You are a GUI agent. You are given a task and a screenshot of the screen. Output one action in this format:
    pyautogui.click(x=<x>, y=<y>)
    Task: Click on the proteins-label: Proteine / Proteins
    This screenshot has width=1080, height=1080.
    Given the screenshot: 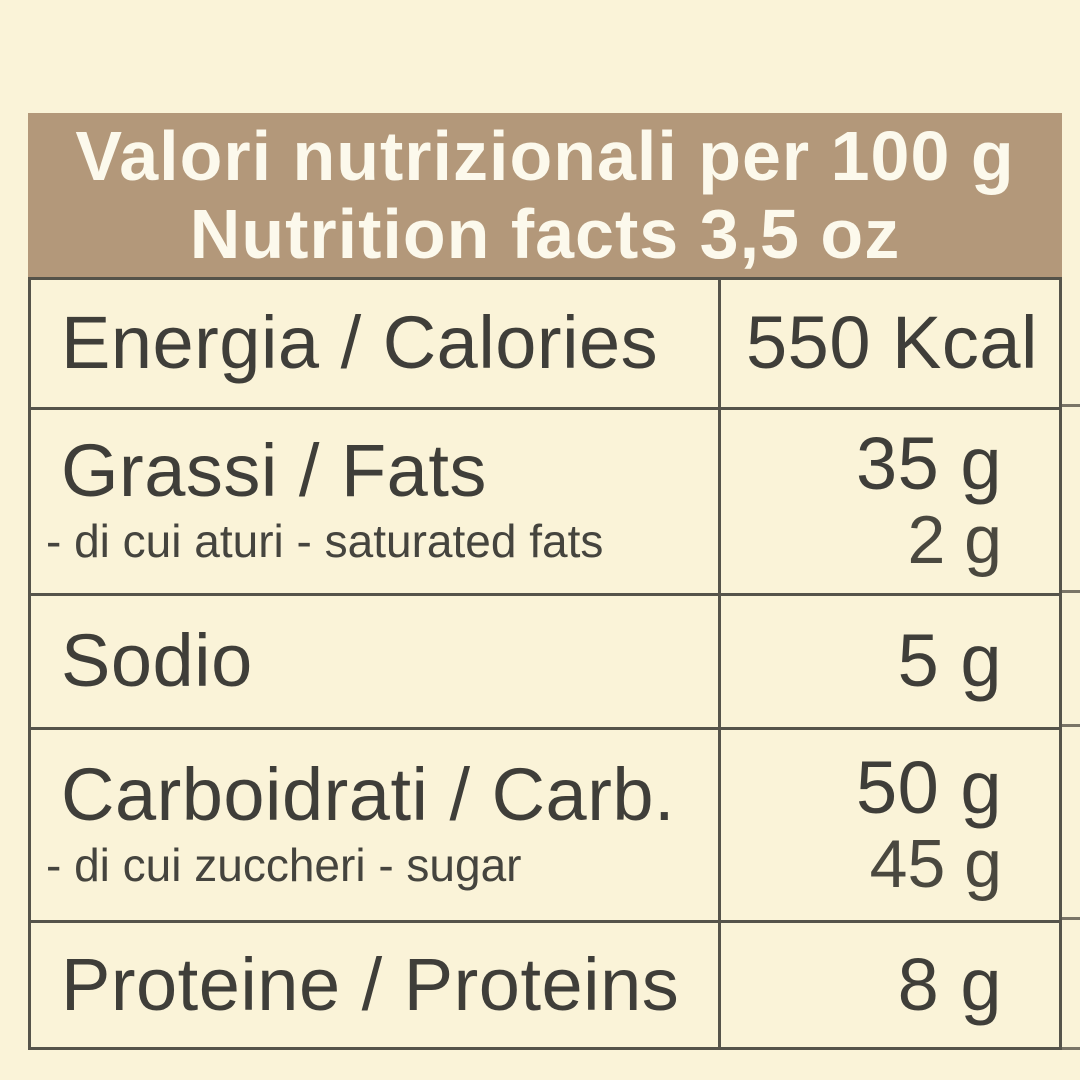 What is the action you would take?
    pyautogui.click(x=370, y=984)
    